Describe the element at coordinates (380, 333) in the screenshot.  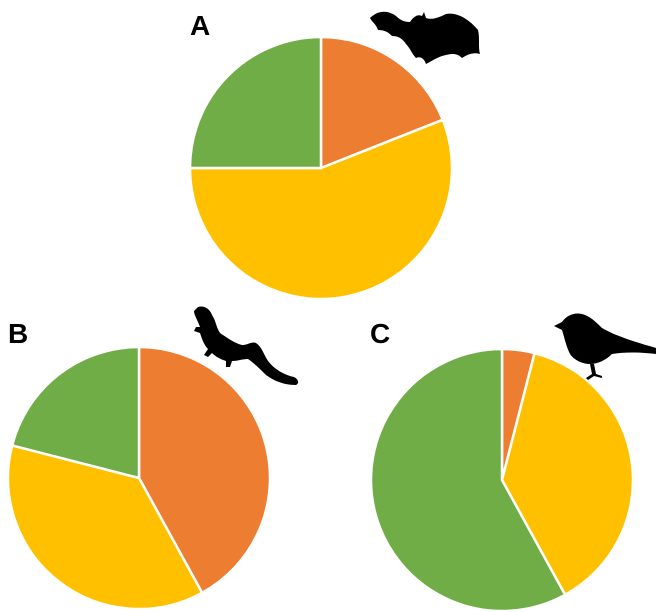
I see `panel-label-c: C` at that location.